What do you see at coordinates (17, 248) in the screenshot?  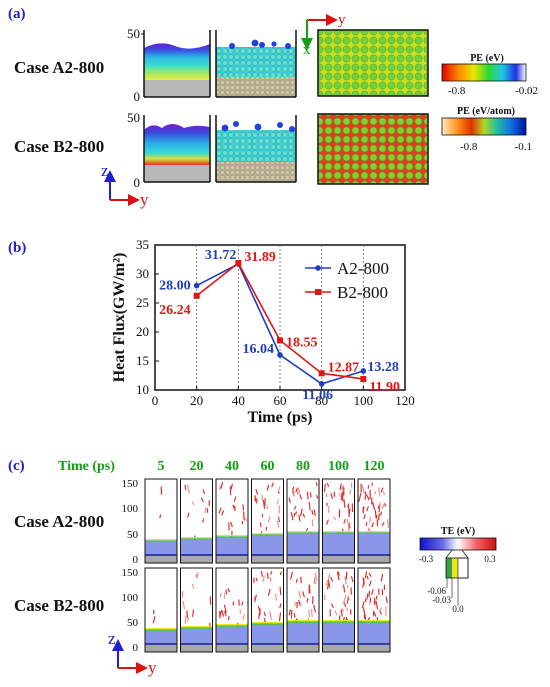 I see `panel-b-label: (b)` at bounding box center [17, 248].